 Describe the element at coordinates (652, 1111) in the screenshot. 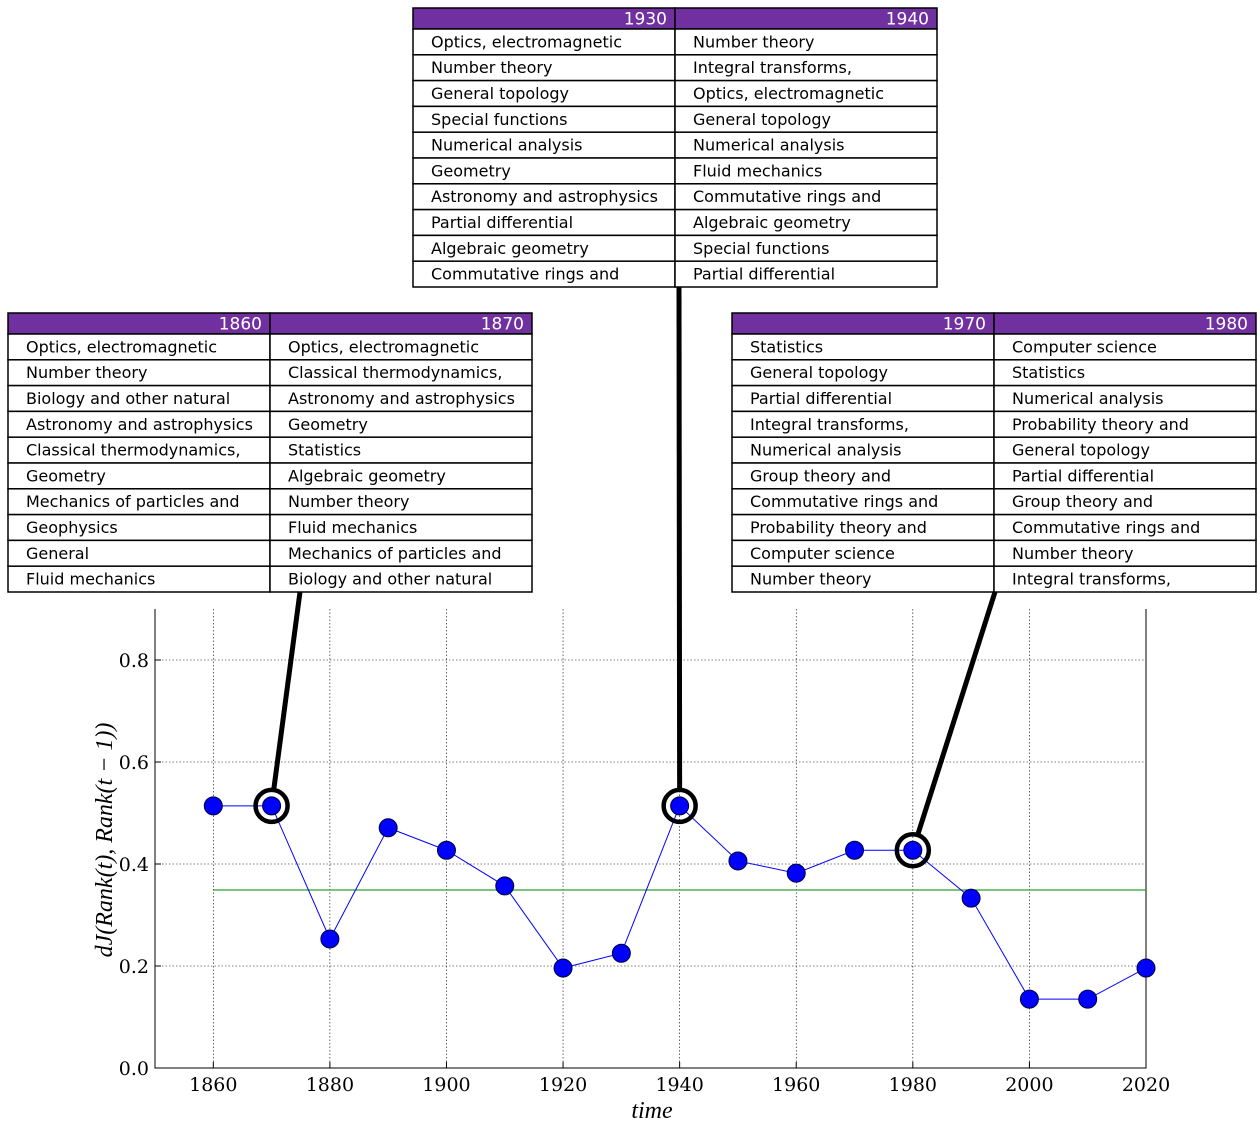

I see `x-axis-label: time` at that location.